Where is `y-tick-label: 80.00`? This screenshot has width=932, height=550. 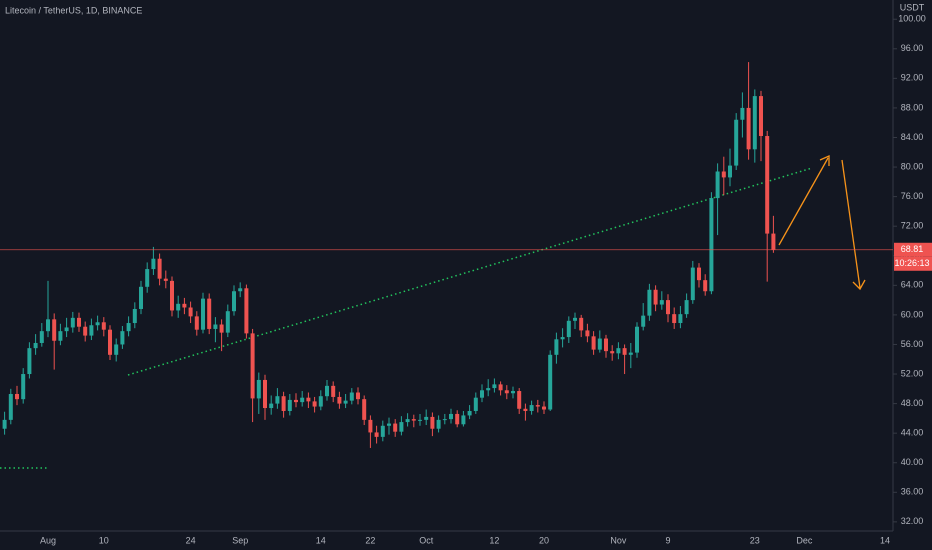
y-tick-label: 80.00 is located at coordinates (912, 166).